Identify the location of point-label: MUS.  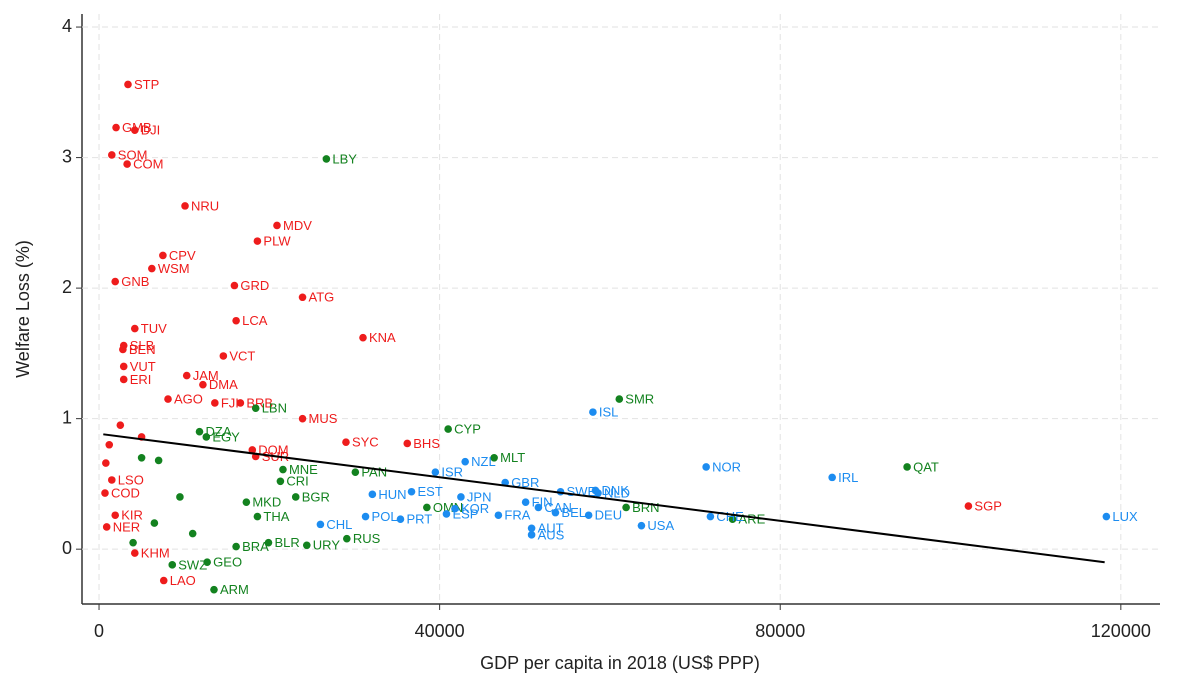
(323, 418).